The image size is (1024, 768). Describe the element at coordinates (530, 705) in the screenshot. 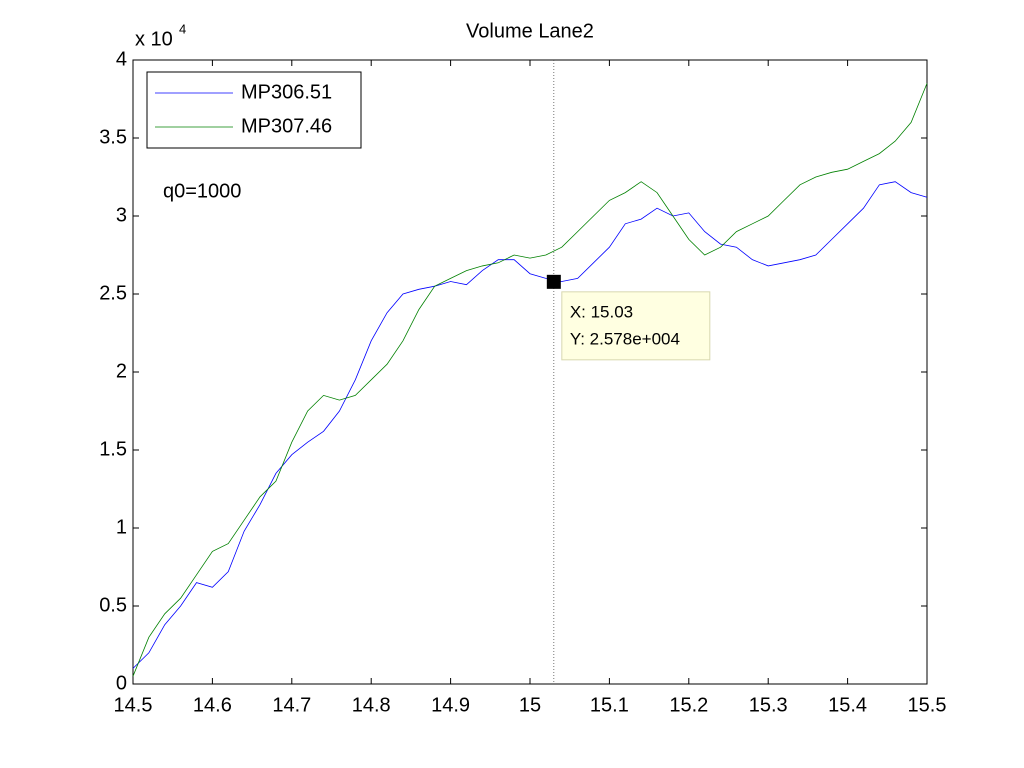

I see `x-tick-label: 15` at that location.